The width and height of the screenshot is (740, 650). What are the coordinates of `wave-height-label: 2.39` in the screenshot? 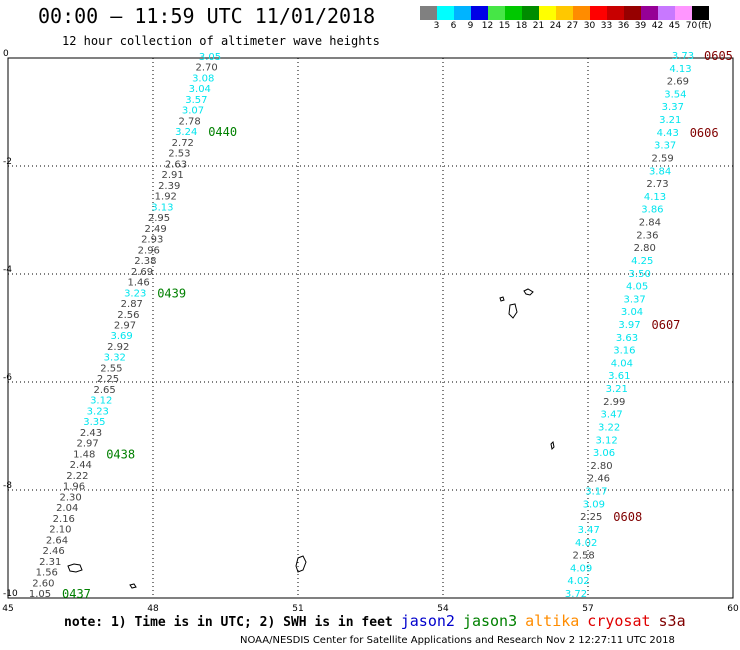 It's located at (169, 186).